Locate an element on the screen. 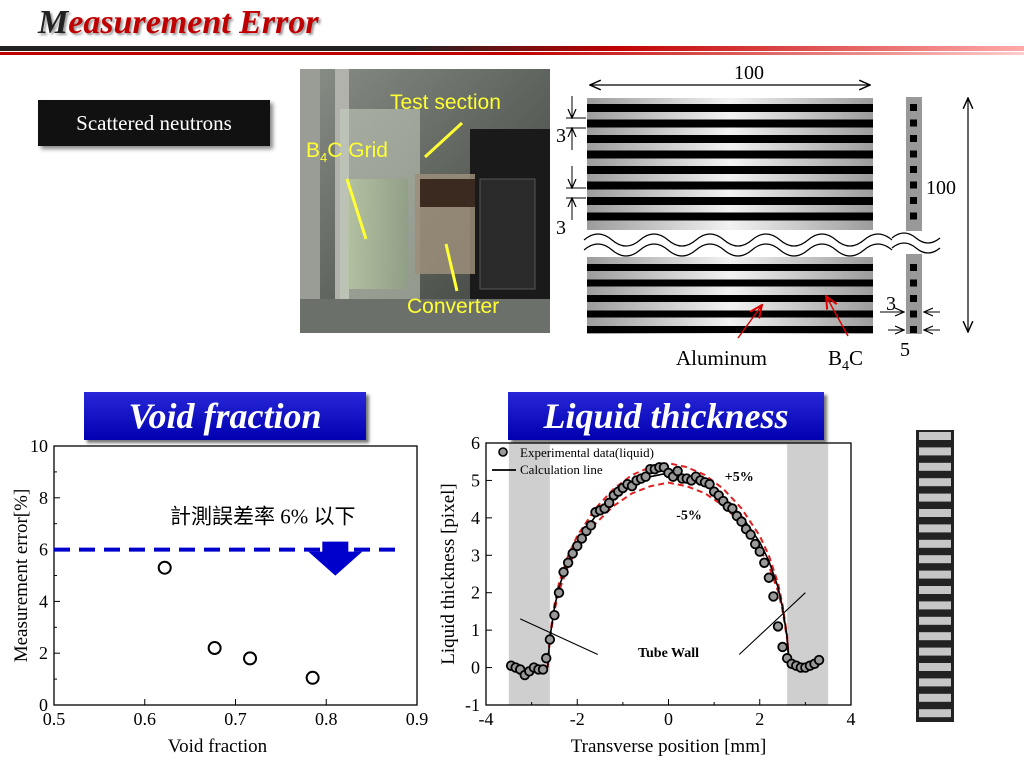  dim-side-3: 3 is located at coordinates (891, 304).